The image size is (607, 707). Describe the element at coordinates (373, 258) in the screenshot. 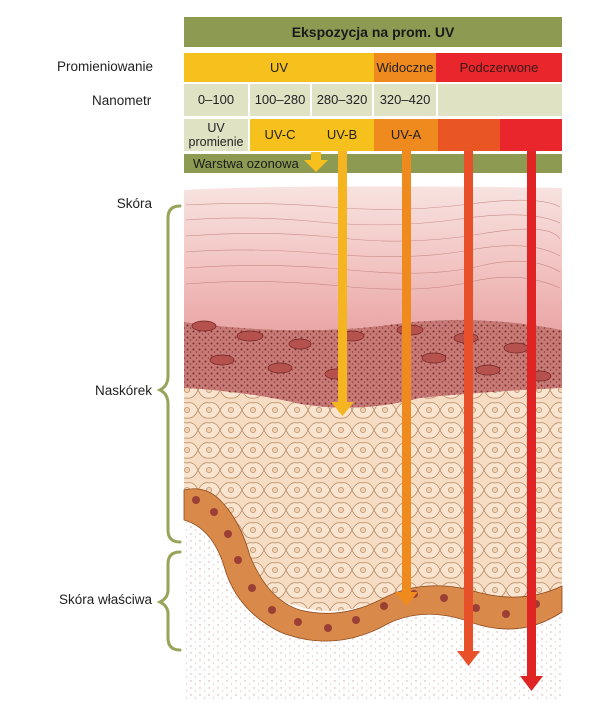

I see `stratum-corneum` at that location.